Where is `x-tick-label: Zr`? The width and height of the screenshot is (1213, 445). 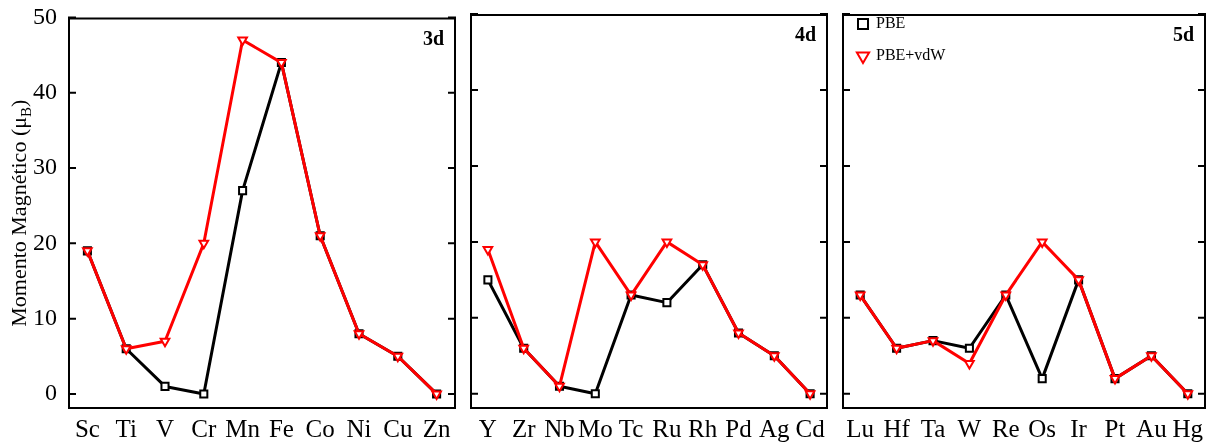 x-tick-label: Zr is located at coordinates (524, 428).